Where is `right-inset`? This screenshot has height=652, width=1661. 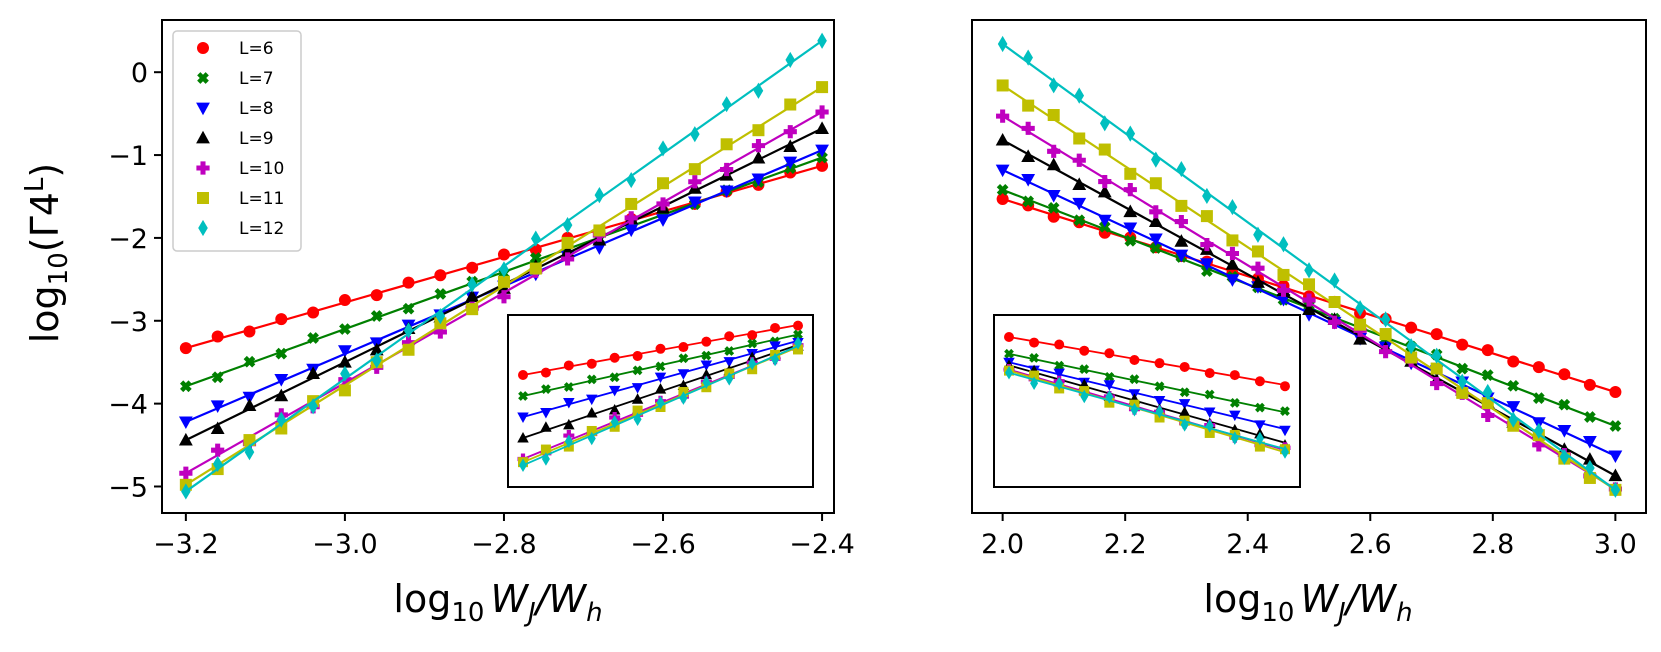
right-inset is located at coordinates (1147, 401).